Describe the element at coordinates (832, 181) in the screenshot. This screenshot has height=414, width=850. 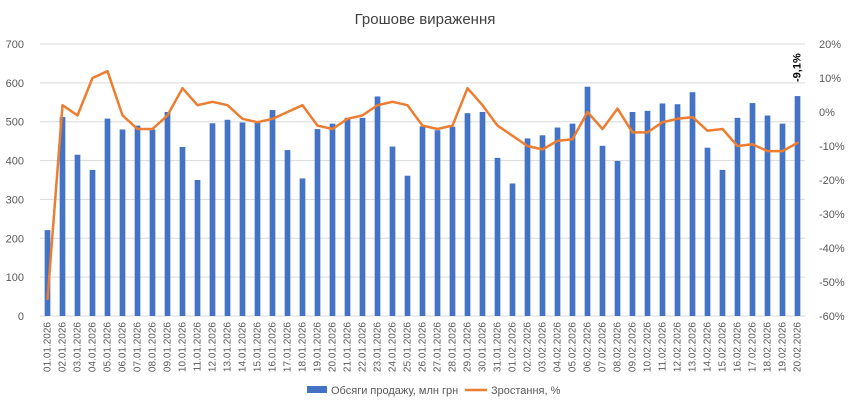
I see `y-right-tick-label: -20%` at that location.